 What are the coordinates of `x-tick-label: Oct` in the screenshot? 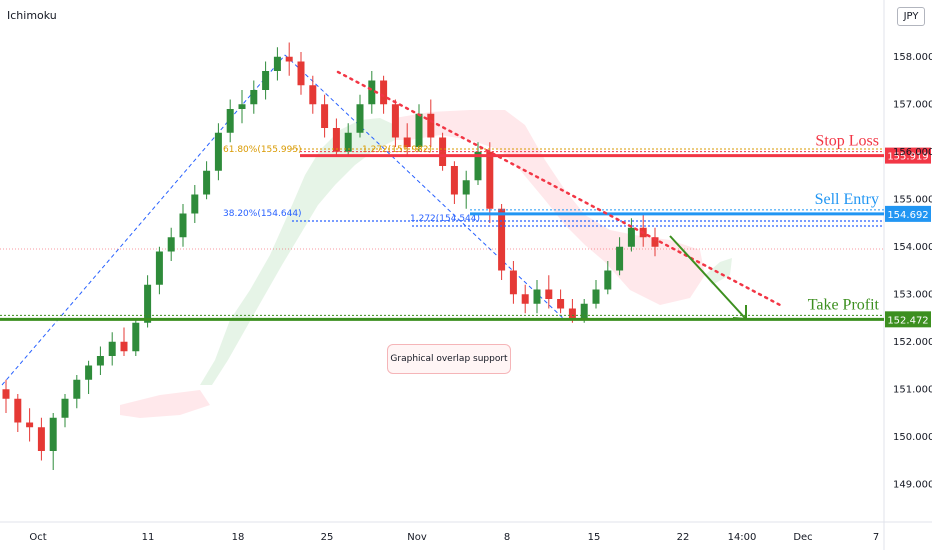 It's located at (37, 537).